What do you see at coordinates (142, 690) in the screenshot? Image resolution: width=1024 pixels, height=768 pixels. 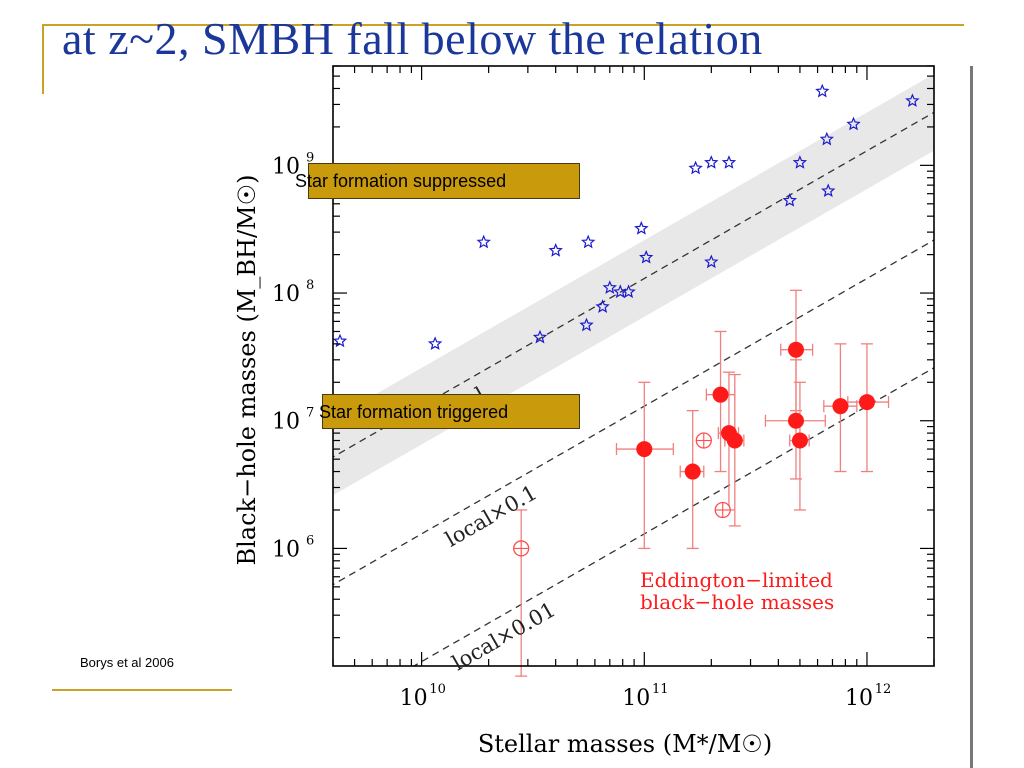 I see `bottom-accent-line` at bounding box center [142, 690].